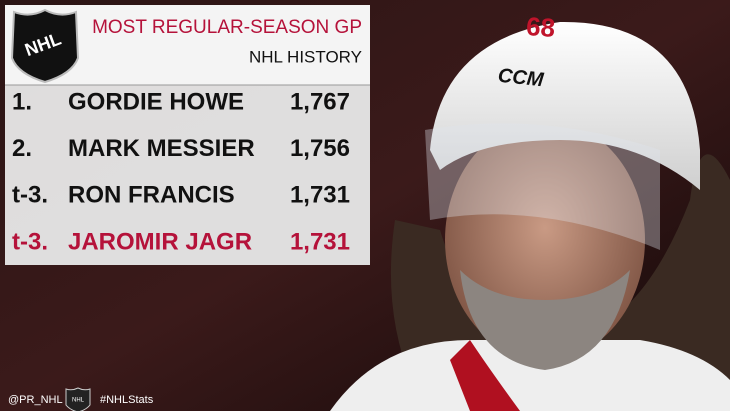 Image resolution: width=730 pixels, height=411 pixels. I want to click on table-row: 1. GORDIE HOWE 1,767, so click(181, 101).